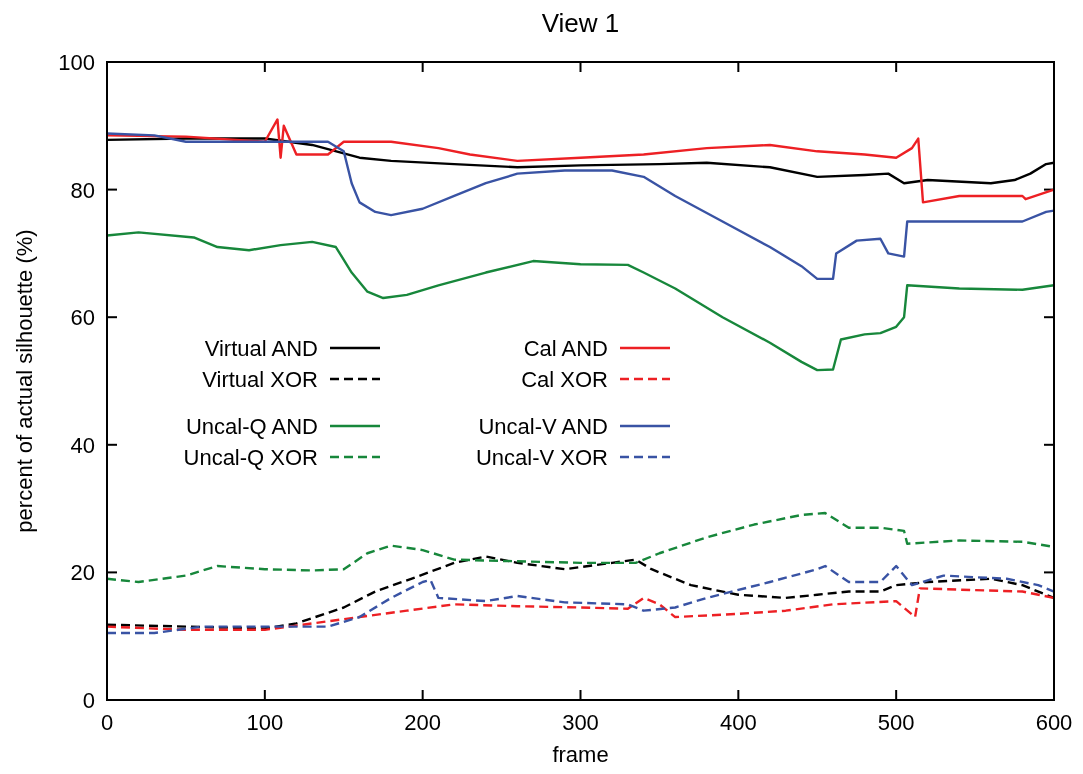 The height and width of the screenshot is (774, 1083). What do you see at coordinates (580, 23) in the screenshot?
I see `chart-title: View 1` at bounding box center [580, 23].